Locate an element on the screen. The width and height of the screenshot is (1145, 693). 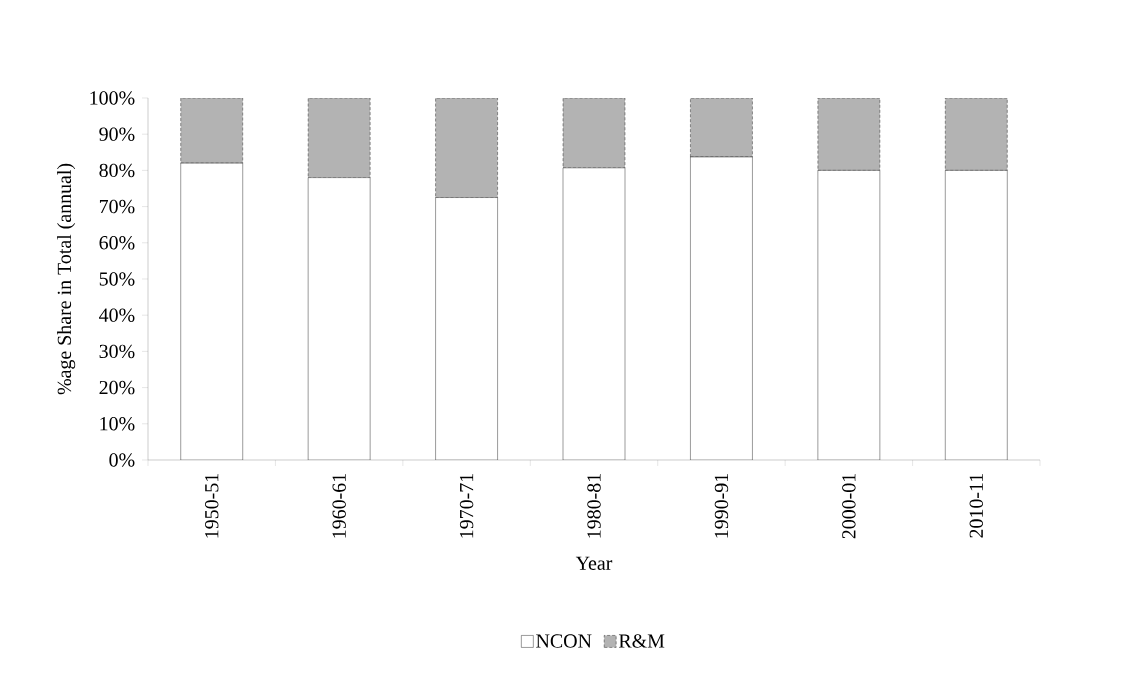
x-tick-label: 1980-81 is located at coordinates (594, 506).